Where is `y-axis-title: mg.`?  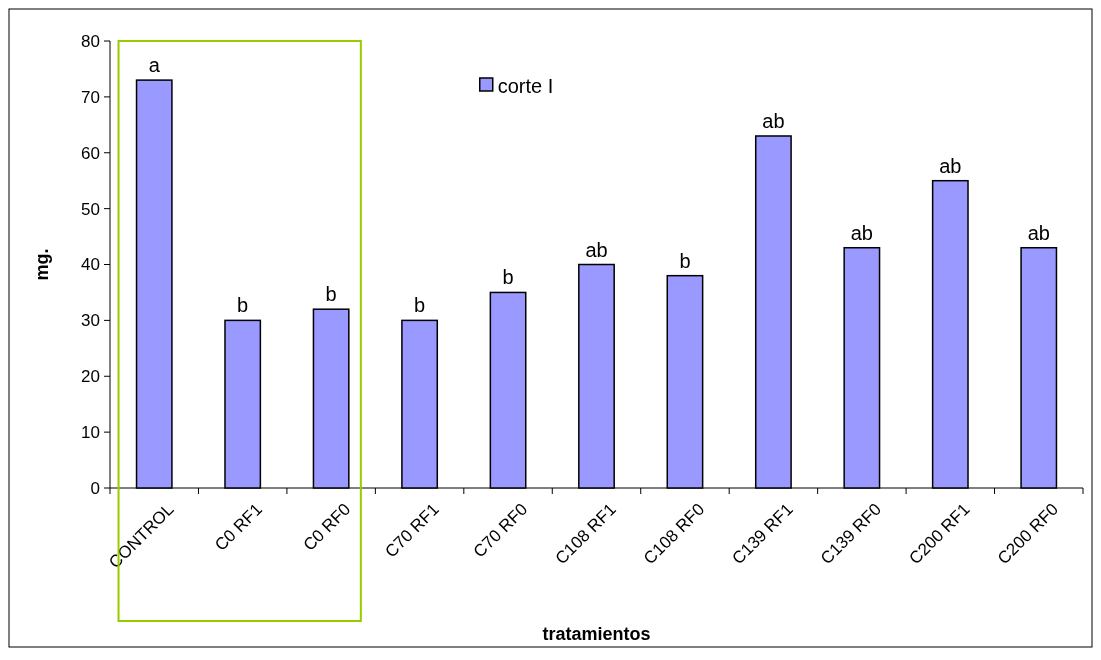
y-axis-title: mg. is located at coordinates (42, 264).